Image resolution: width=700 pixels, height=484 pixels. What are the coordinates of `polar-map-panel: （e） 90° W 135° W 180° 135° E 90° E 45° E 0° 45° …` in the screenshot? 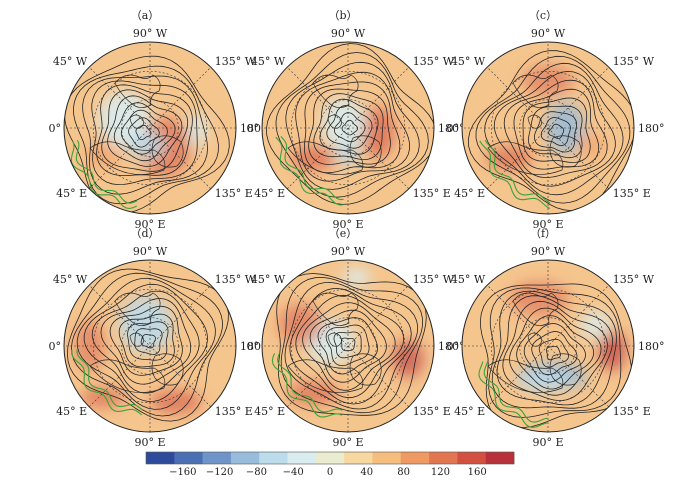 It's located at (356, 338).